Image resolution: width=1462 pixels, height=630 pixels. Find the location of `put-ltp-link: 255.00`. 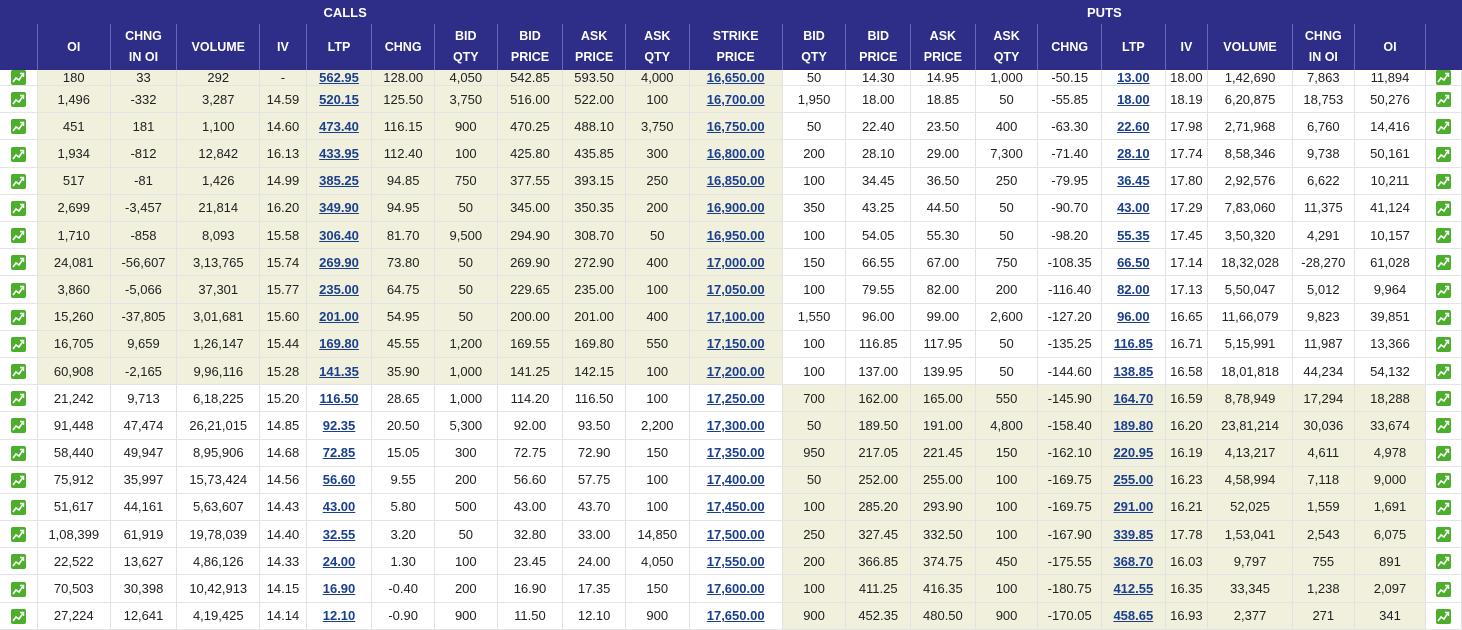

put-ltp-link: 255.00 is located at coordinates (1133, 480).